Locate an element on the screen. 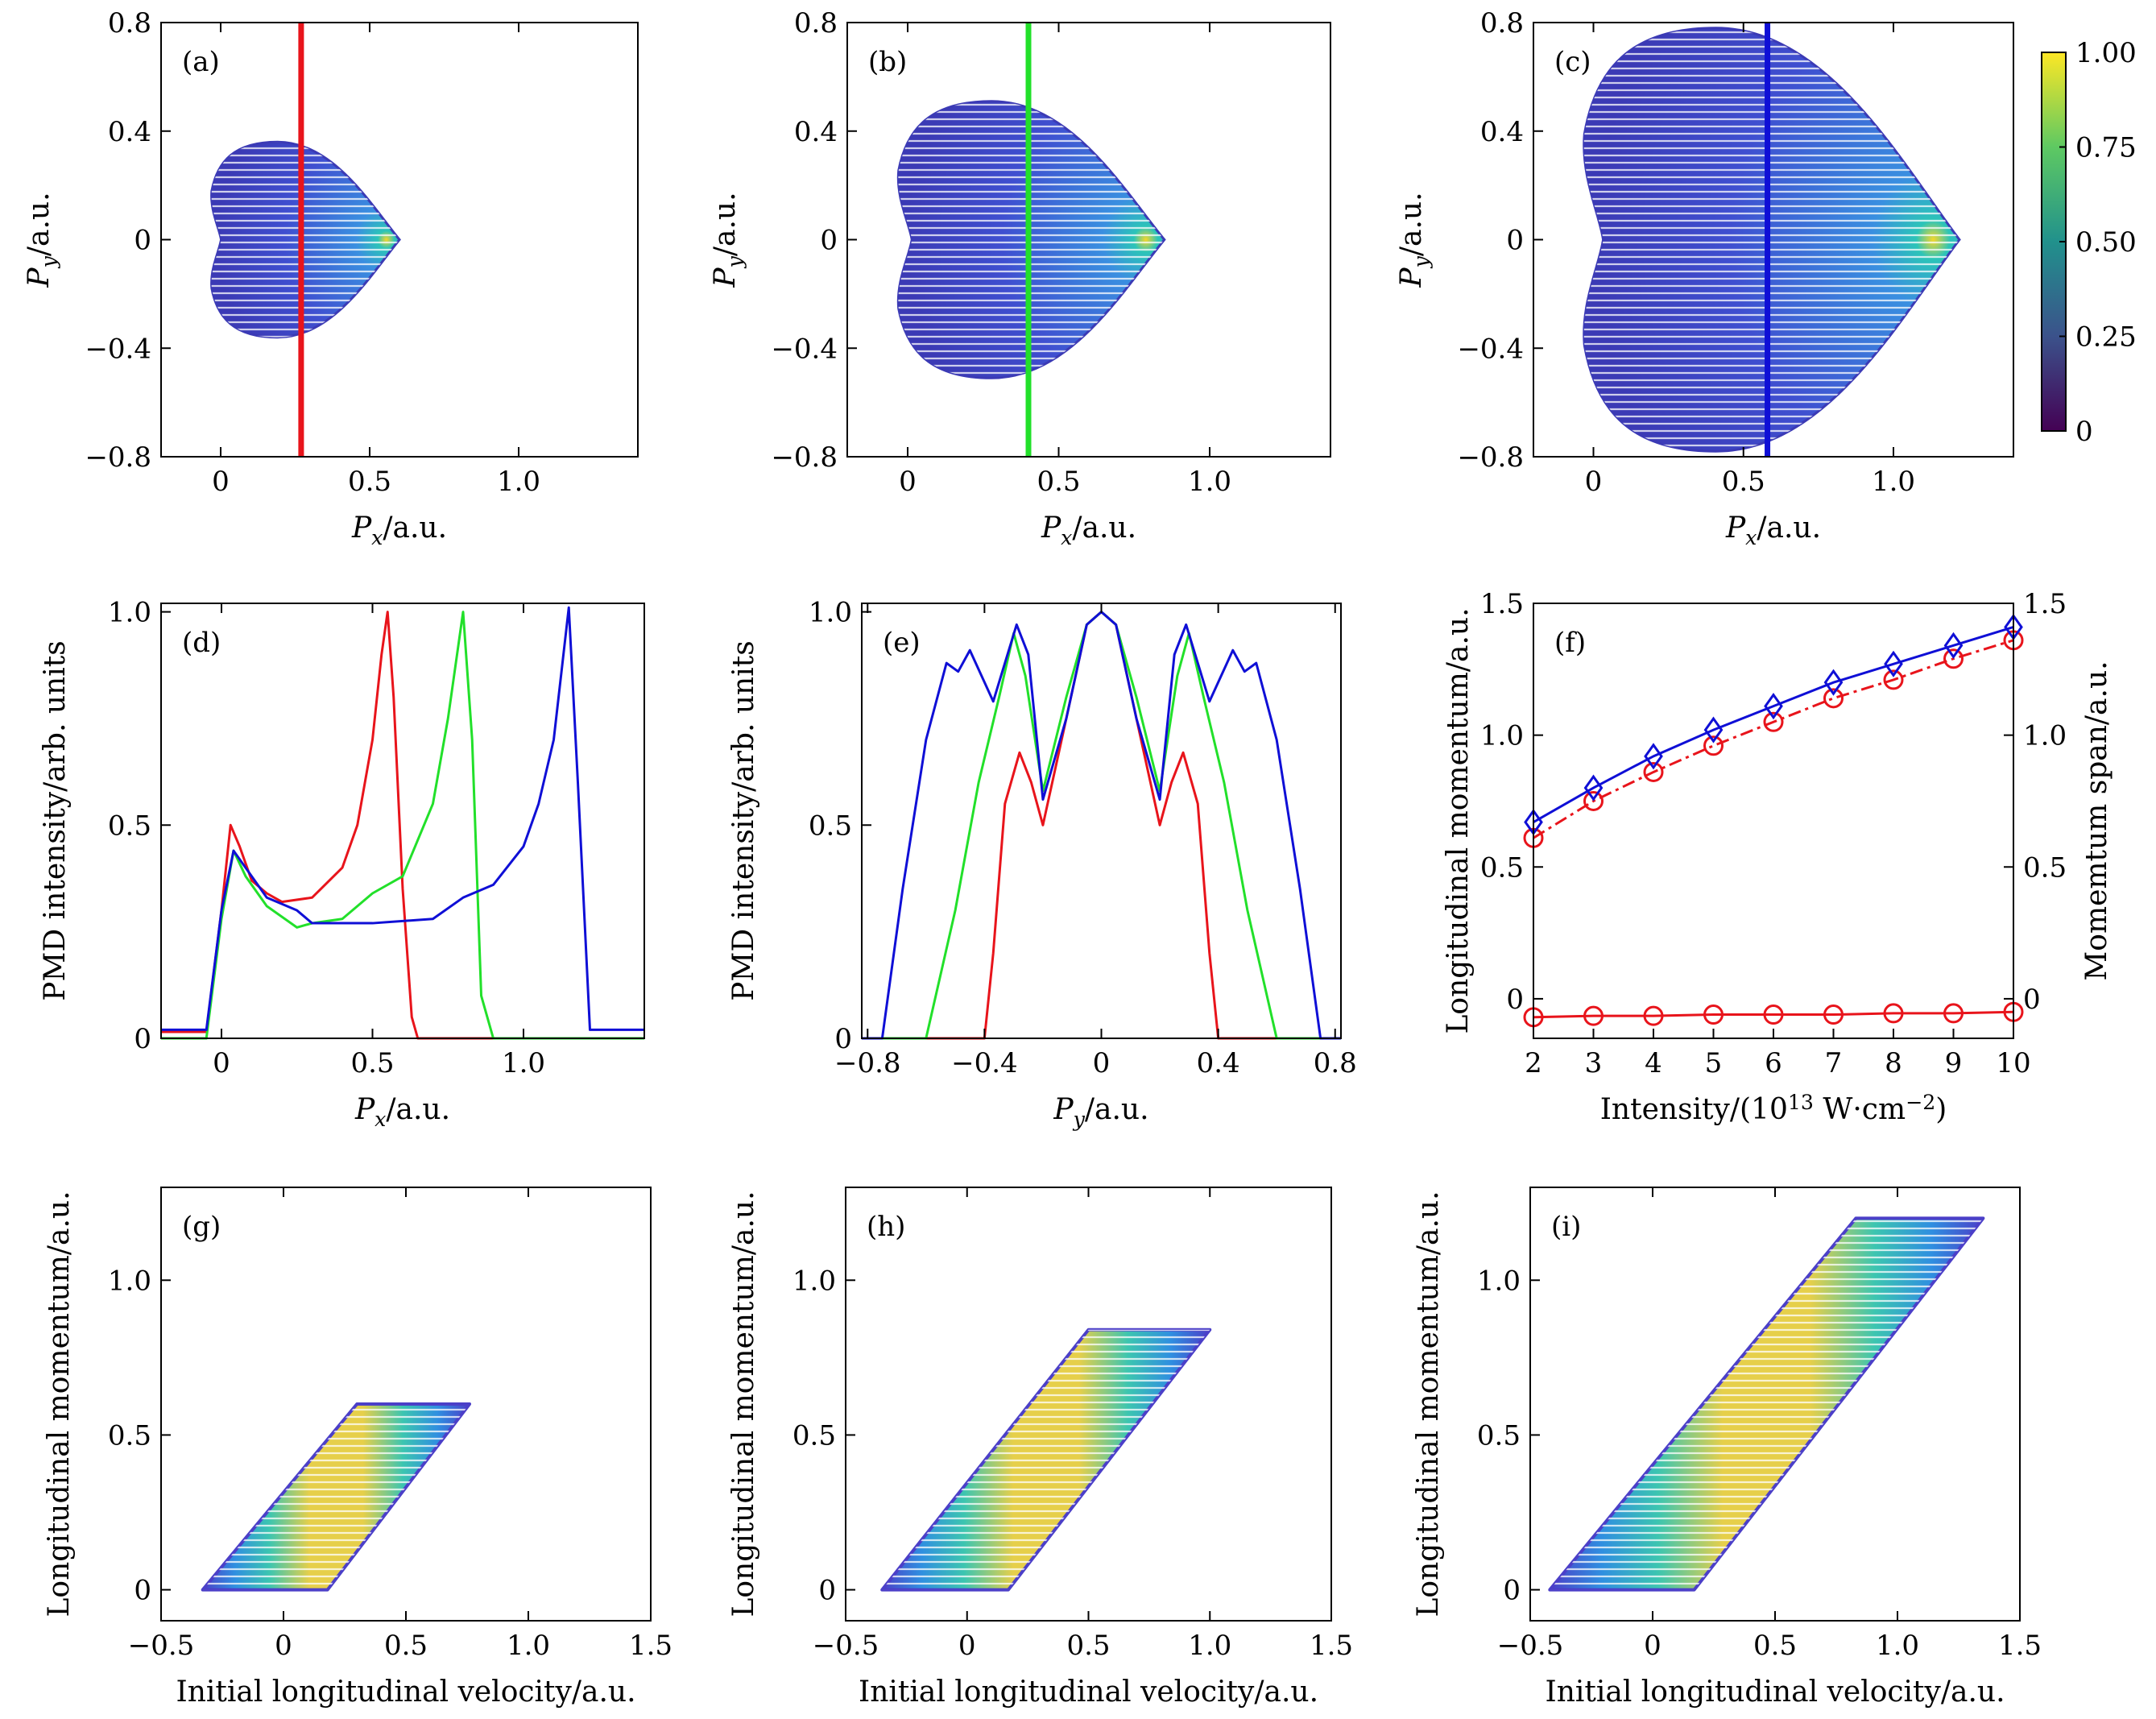  x-axis-label-part: W·cm is located at coordinates (1860, 1109).